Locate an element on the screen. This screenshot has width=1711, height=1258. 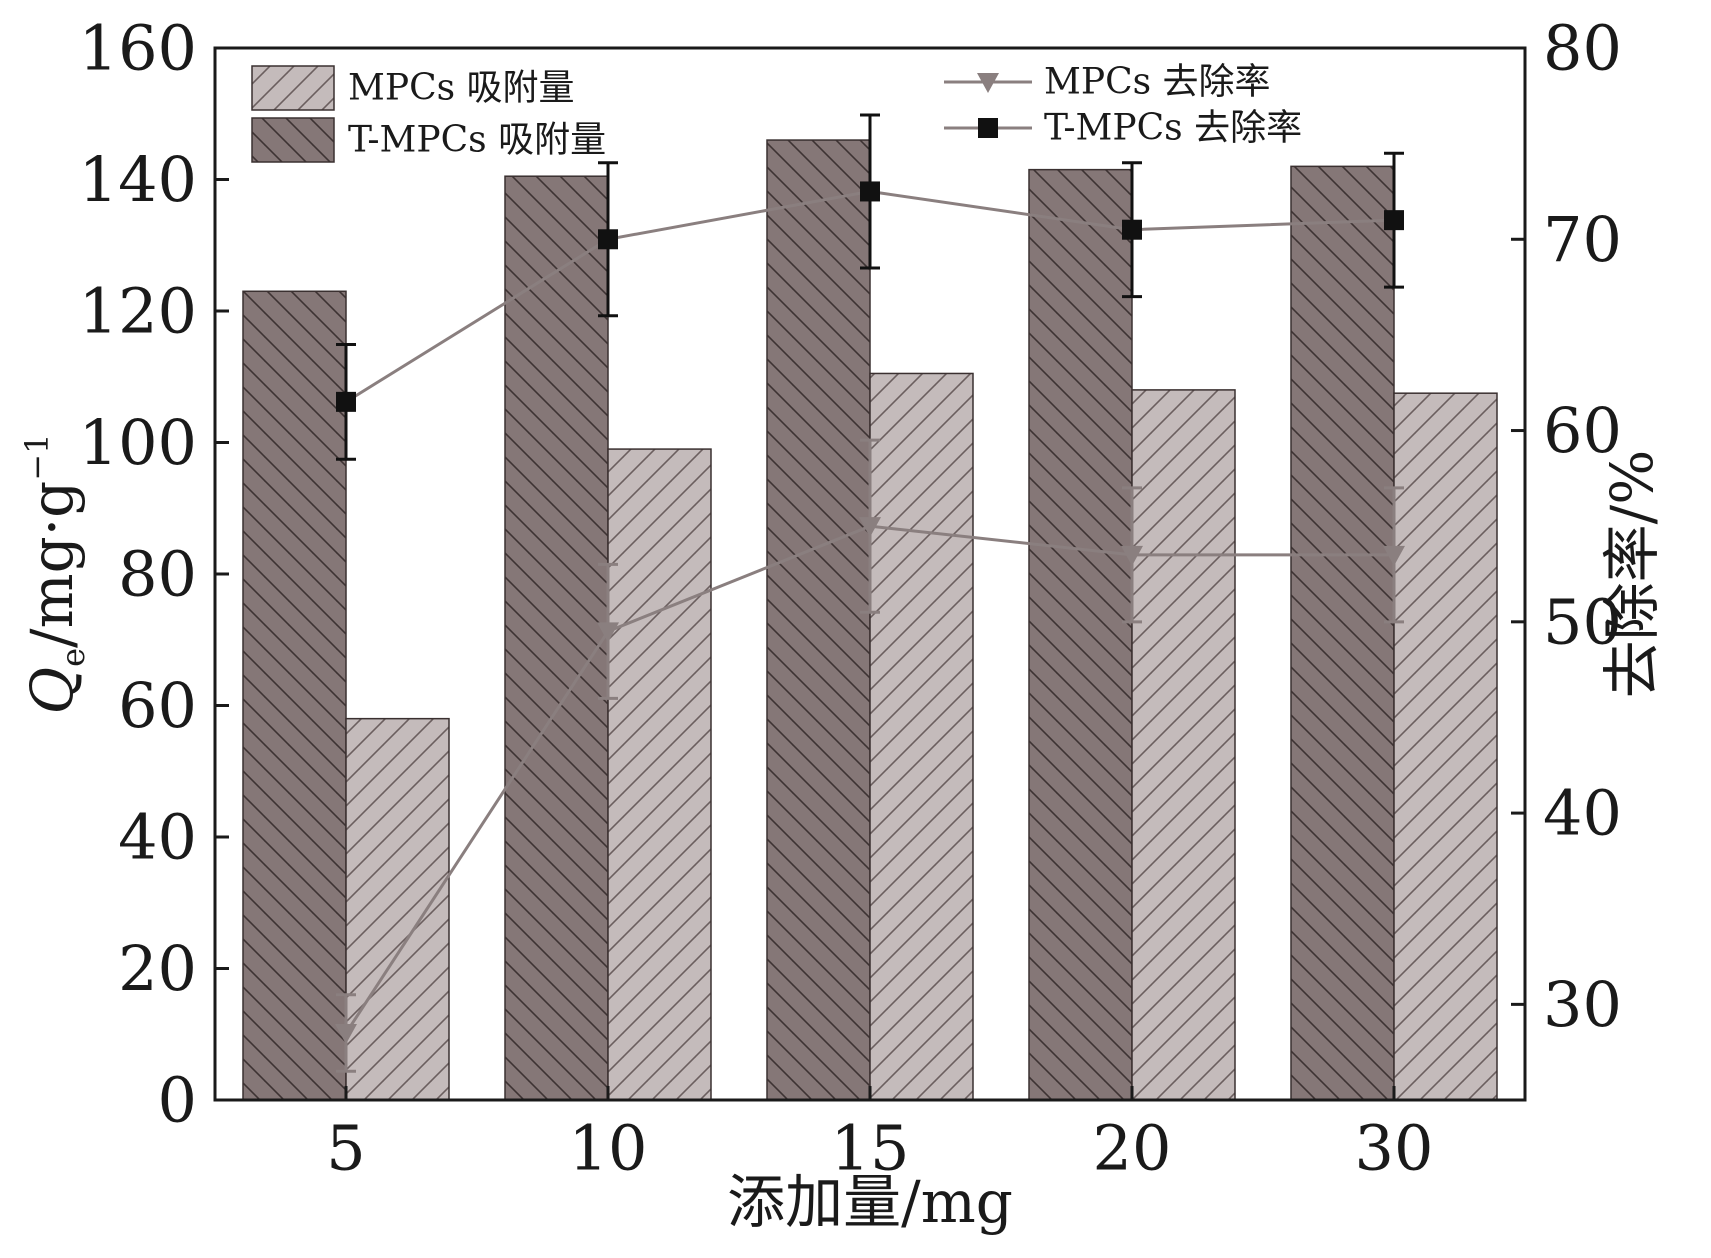
legend-marker-mpcs-removal is located at coordinates (988, 83).